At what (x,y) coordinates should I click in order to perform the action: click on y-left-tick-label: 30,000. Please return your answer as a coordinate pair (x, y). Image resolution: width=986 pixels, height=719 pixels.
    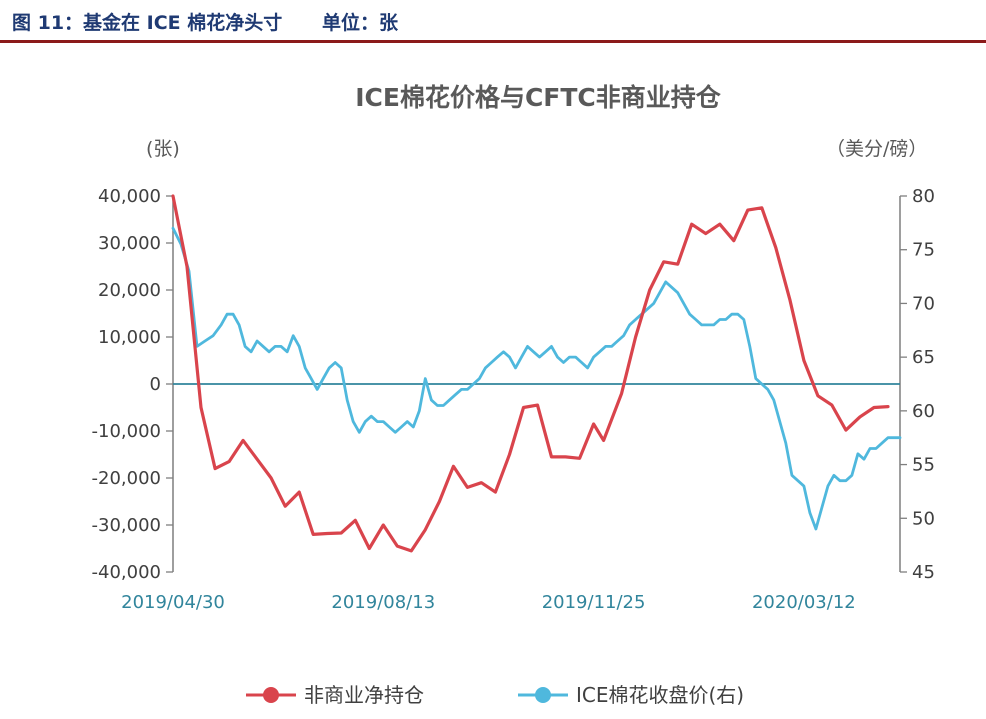
    Looking at the image, I should click on (129, 243).